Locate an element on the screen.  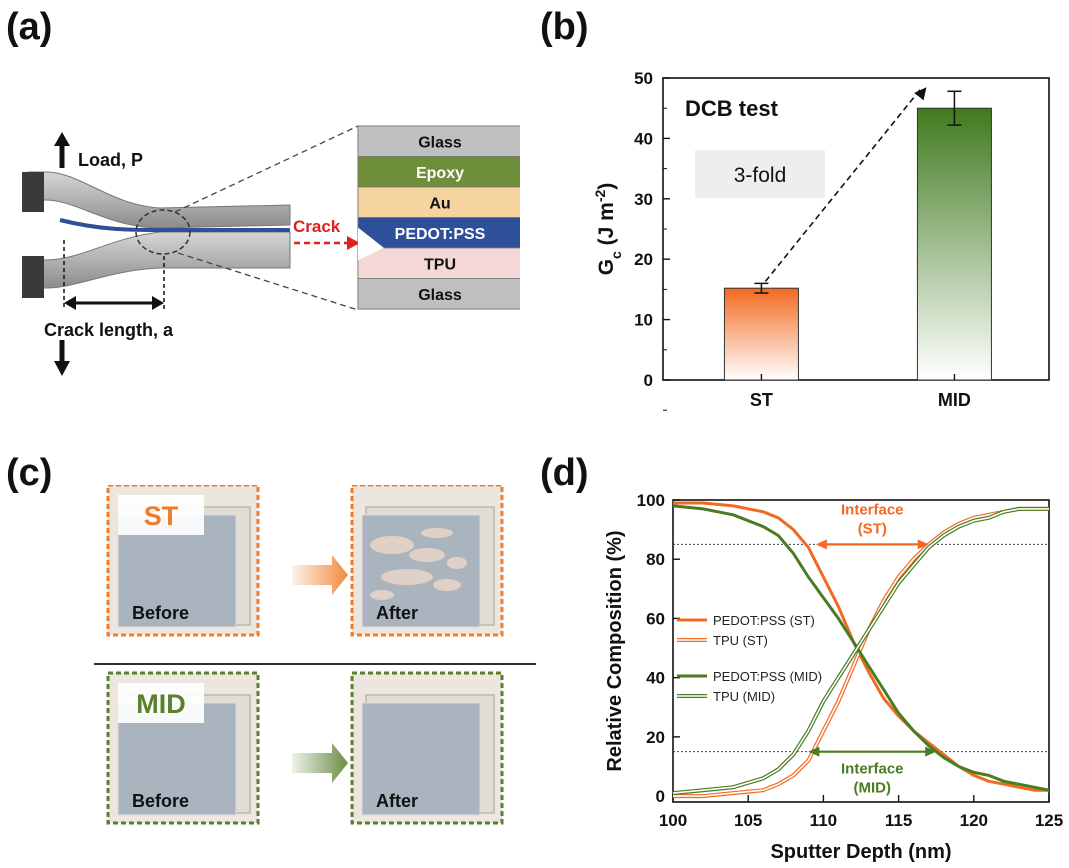
y-tick-label: 60 is located at coordinates (655, 618).